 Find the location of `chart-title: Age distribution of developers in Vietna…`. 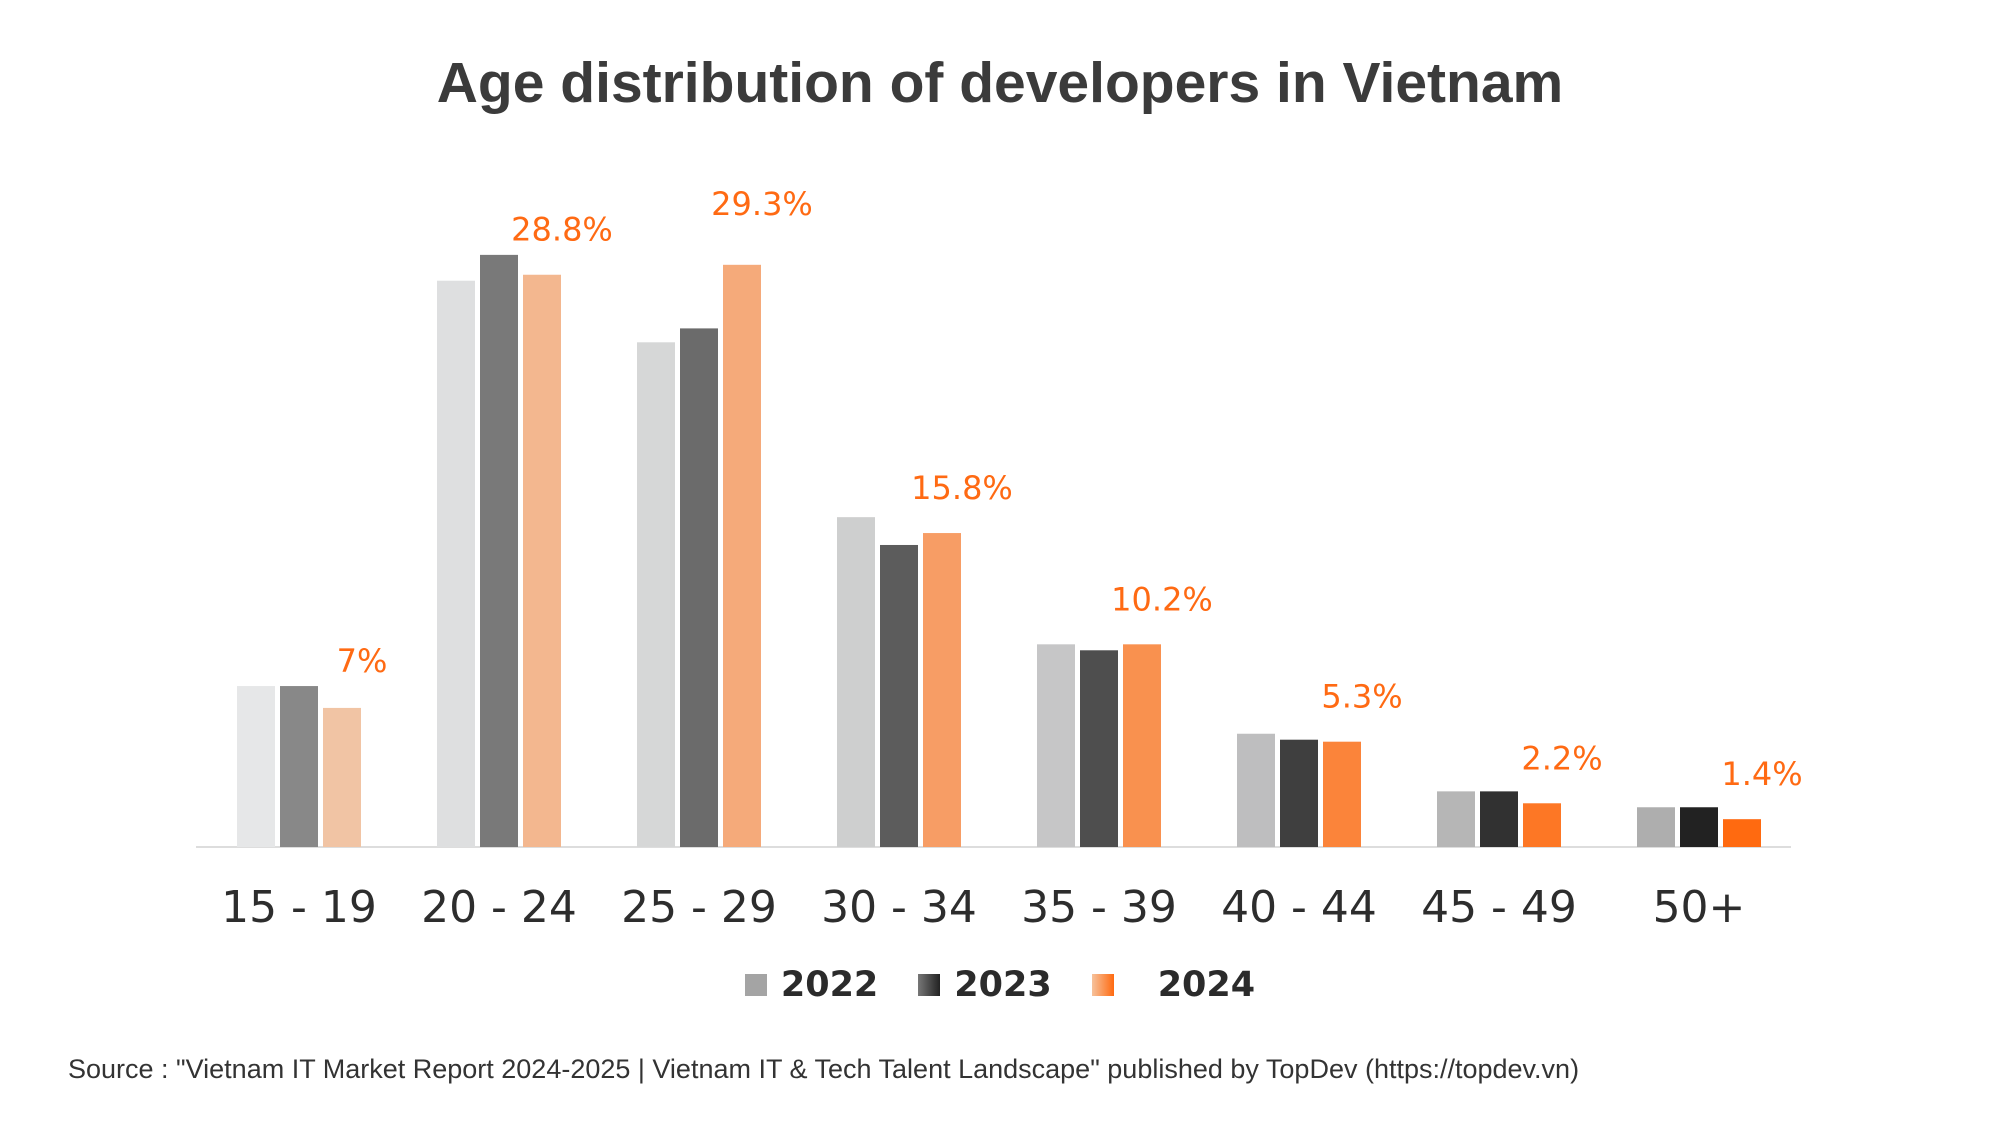

chart-title: Age distribution of developers in Vietna… is located at coordinates (1000, 83).